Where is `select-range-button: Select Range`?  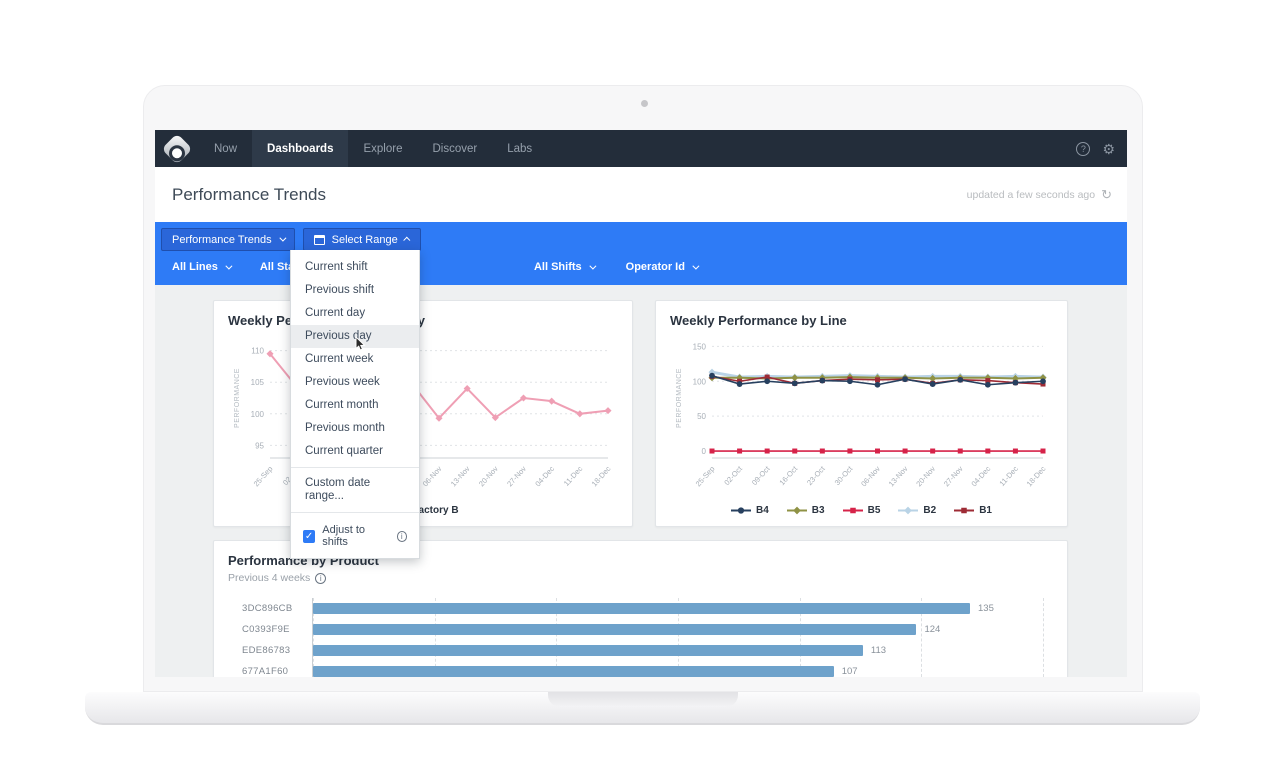
select-range-button: Select Range is located at coordinates (361, 239).